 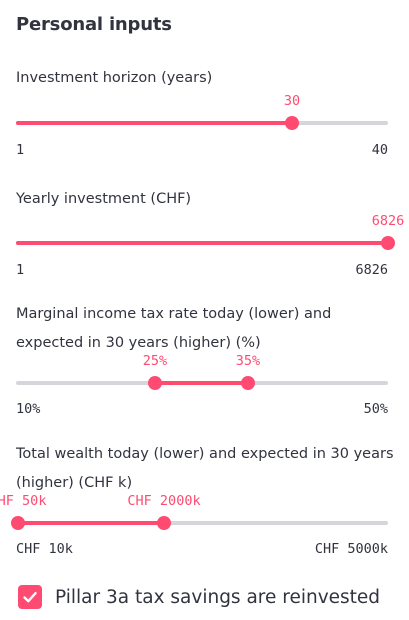 What do you see at coordinates (248, 361) in the screenshot?
I see `tax-slider-high-value: 35%` at bounding box center [248, 361].